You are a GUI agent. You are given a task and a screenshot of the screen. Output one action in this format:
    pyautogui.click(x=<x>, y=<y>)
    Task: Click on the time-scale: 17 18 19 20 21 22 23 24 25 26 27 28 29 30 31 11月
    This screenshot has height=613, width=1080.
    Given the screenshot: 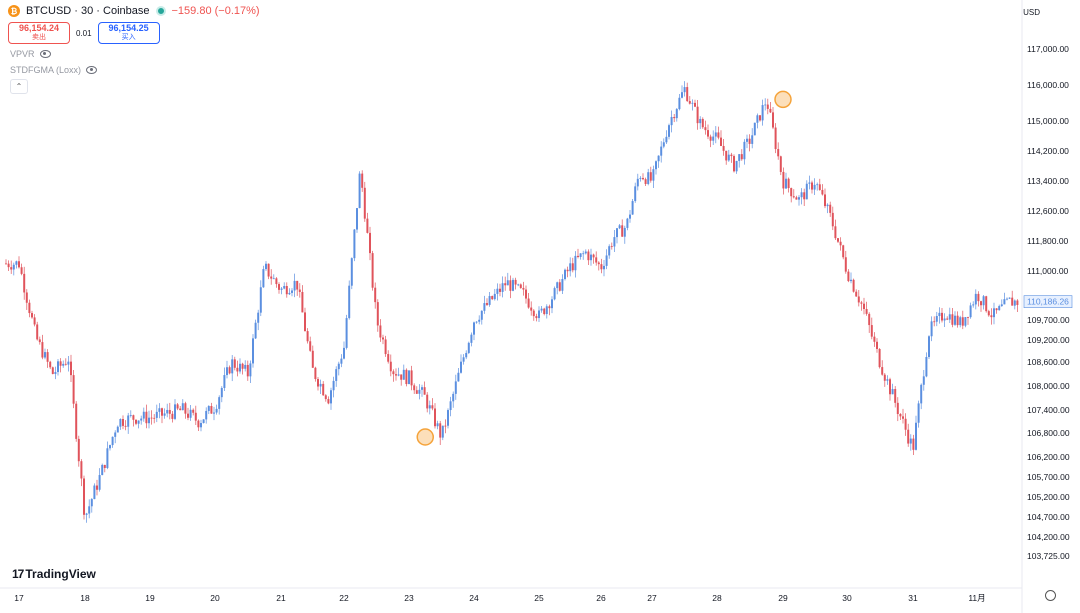 What is the action you would take?
    pyautogui.click(x=499, y=598)
    